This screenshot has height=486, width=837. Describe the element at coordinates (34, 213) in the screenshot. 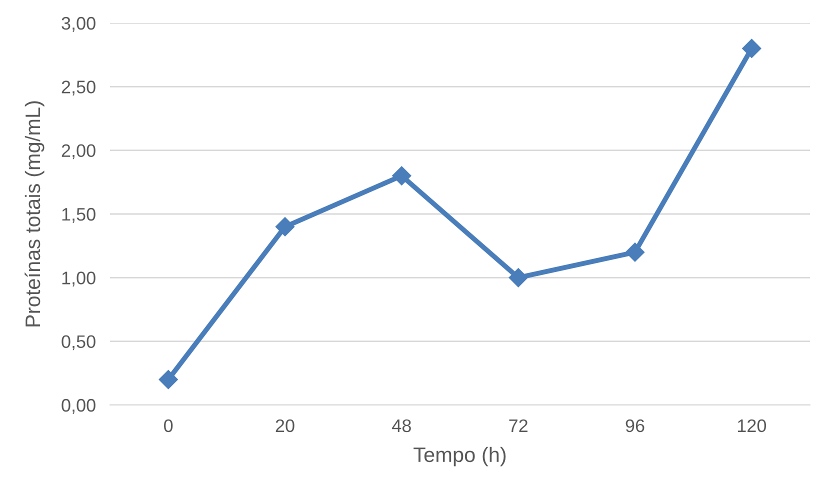

I see `y-axis-title: Proteínas totais (mg/mL)` at that location.